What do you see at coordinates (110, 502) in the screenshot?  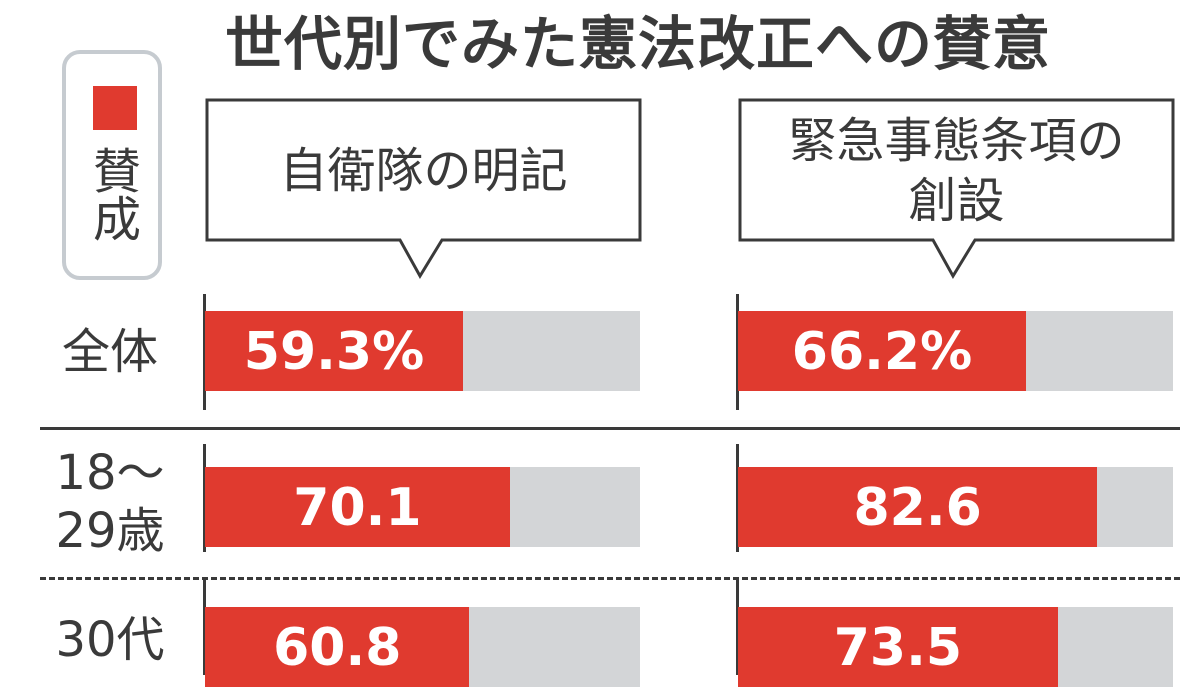 I see `row-label: 18～ 29歳` at bounding box center [110, 502].